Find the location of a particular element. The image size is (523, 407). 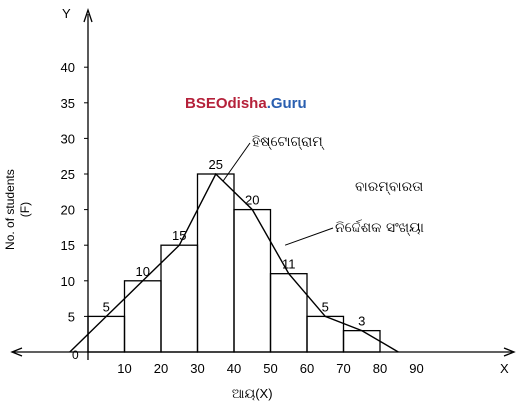

bar-value-label: 15 is located at coordinates (179, 235).